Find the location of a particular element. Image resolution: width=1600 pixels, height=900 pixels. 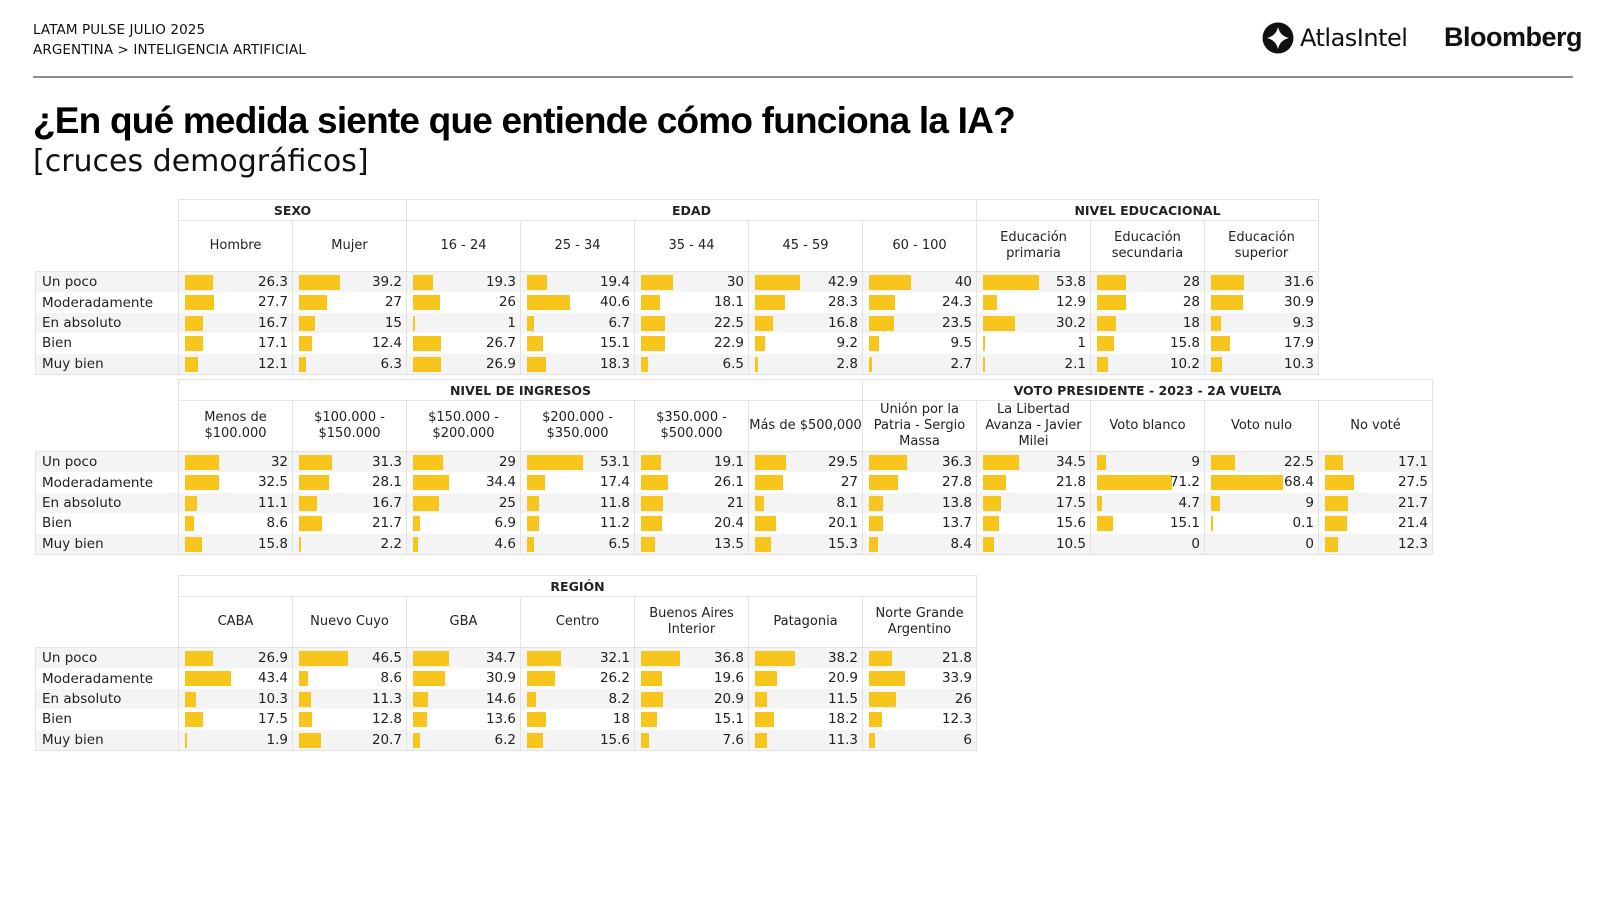

data-cell: 7.6 is located at coordinates (691, 740).